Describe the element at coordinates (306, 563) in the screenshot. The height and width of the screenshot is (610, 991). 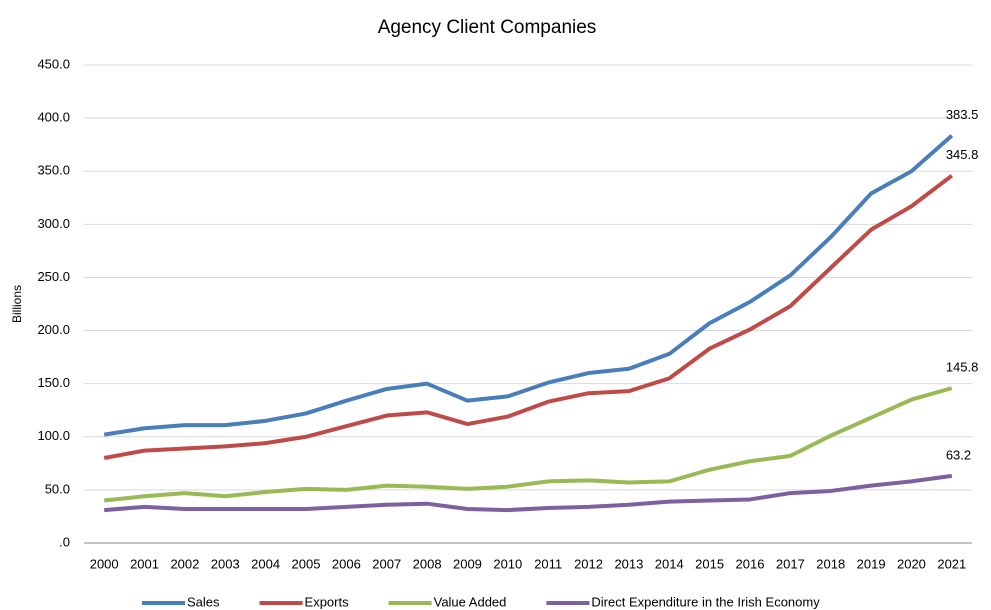
I see `x-tick-label: 2005` at that location.